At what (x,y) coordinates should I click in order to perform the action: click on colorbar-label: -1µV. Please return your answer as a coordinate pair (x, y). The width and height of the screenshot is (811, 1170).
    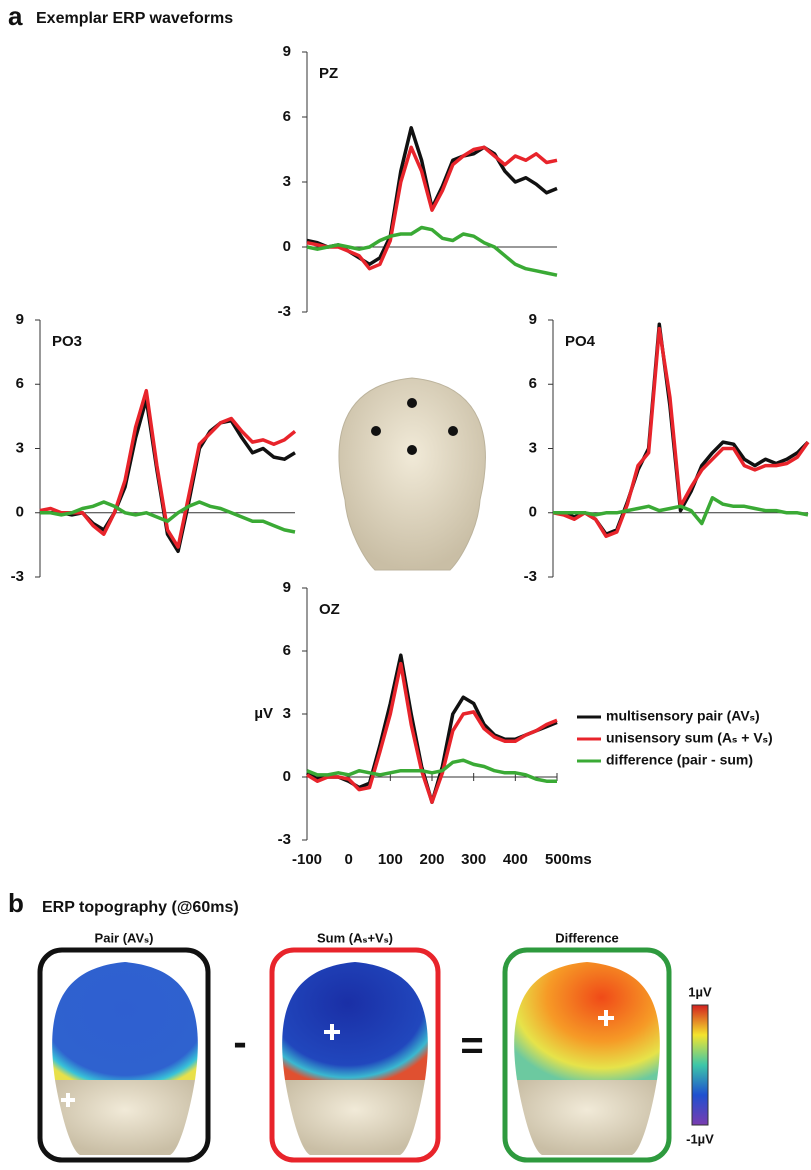
    Looking at the image, I should click on (700, 1138).